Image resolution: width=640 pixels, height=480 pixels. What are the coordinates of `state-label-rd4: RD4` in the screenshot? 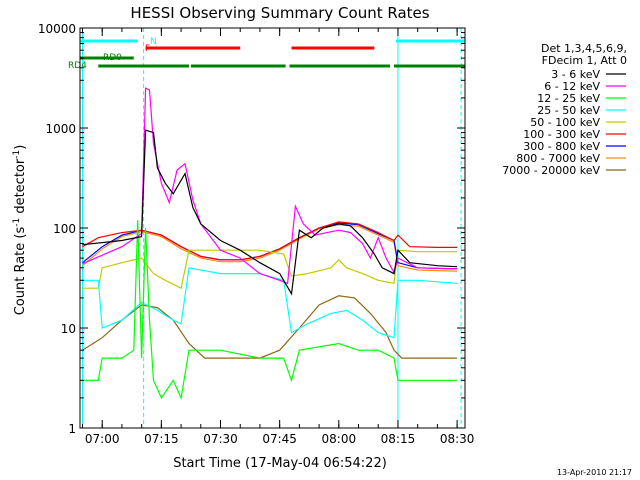 It's located at (77, 66).